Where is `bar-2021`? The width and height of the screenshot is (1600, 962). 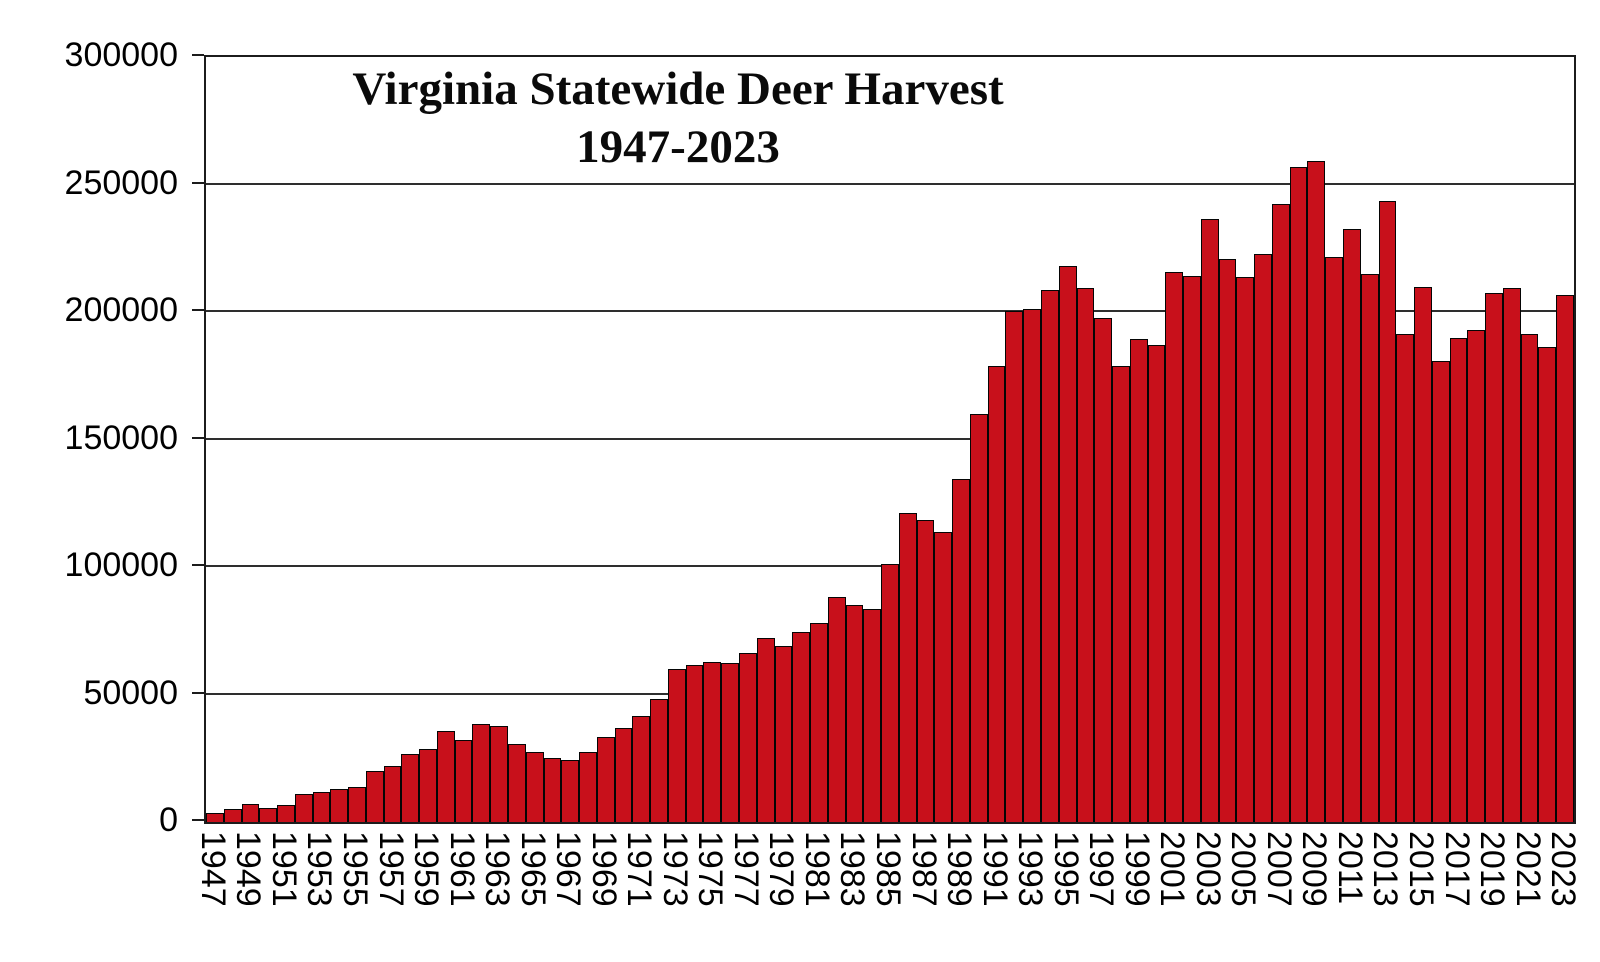
bar-2021 is located at coordinates (1529, 577).